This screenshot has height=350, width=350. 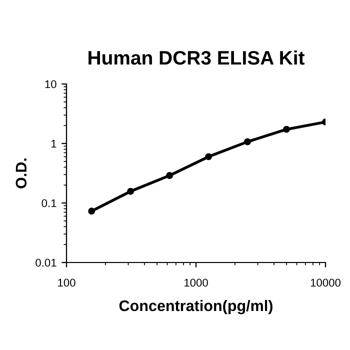 What do you see at coordinates (195, 307) in the screenshot?
I see `x-axis-title: Concentration(pg/ml)` at bounding box center [195, 307].